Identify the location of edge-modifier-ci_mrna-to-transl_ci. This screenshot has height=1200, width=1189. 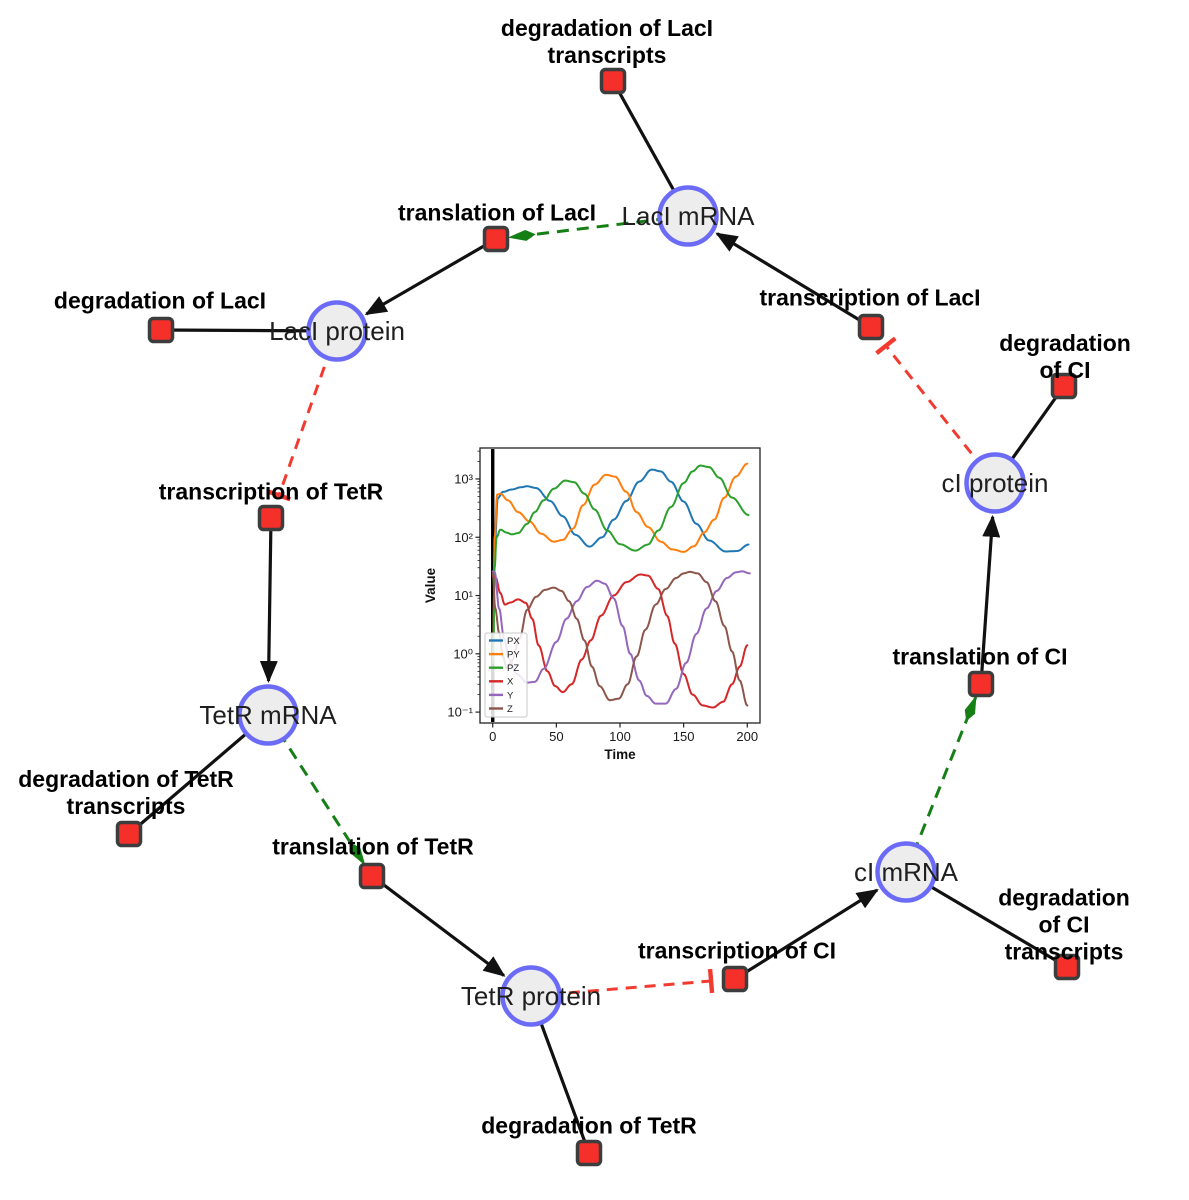
(941, 784).